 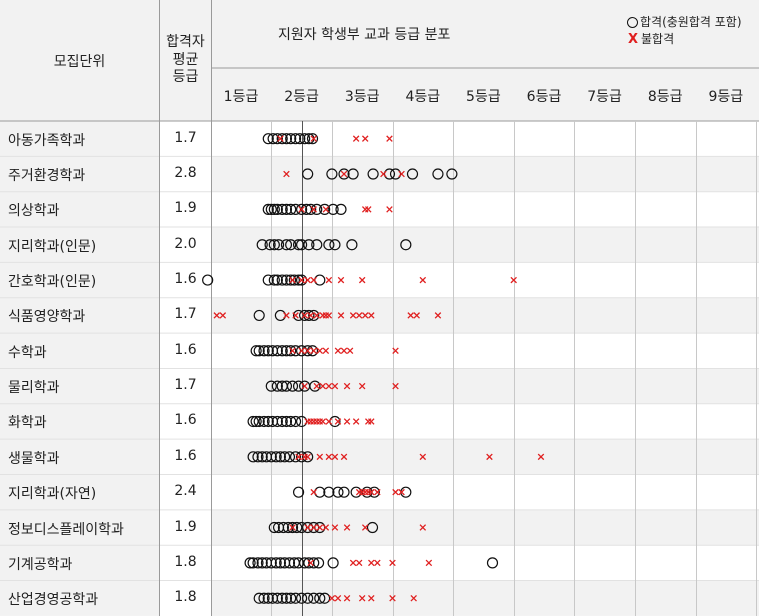 I want to click on grade-tick-label: 4등급, so click(x=423, y=97).